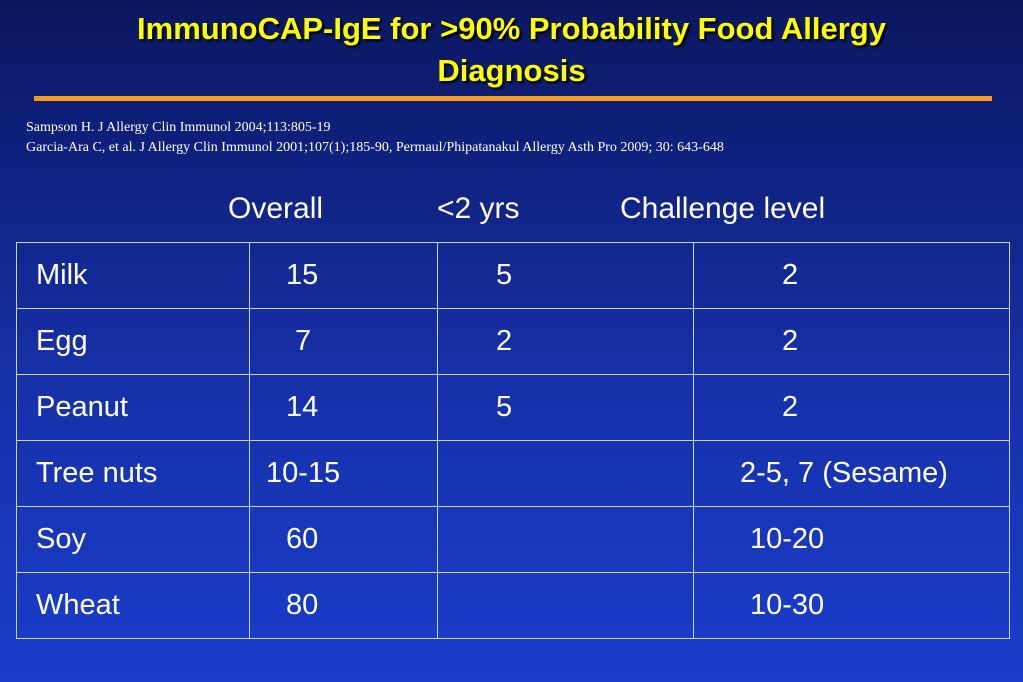 This screenshot has width=1023, height=682. I want to click on overall-value: 15, so click(302, 275).